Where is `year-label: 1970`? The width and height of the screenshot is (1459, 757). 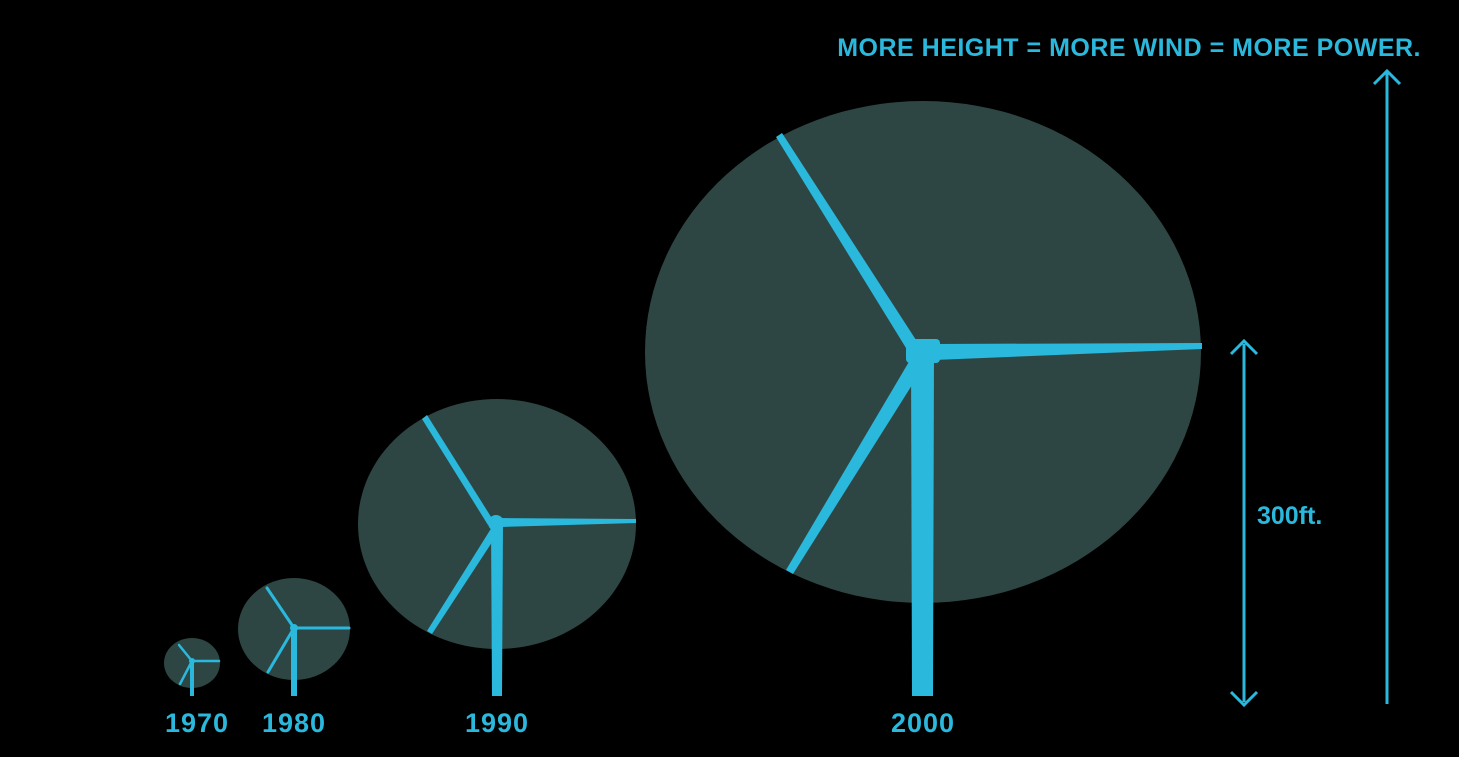 year-label: 1970 is located at coordinates (197, 723).